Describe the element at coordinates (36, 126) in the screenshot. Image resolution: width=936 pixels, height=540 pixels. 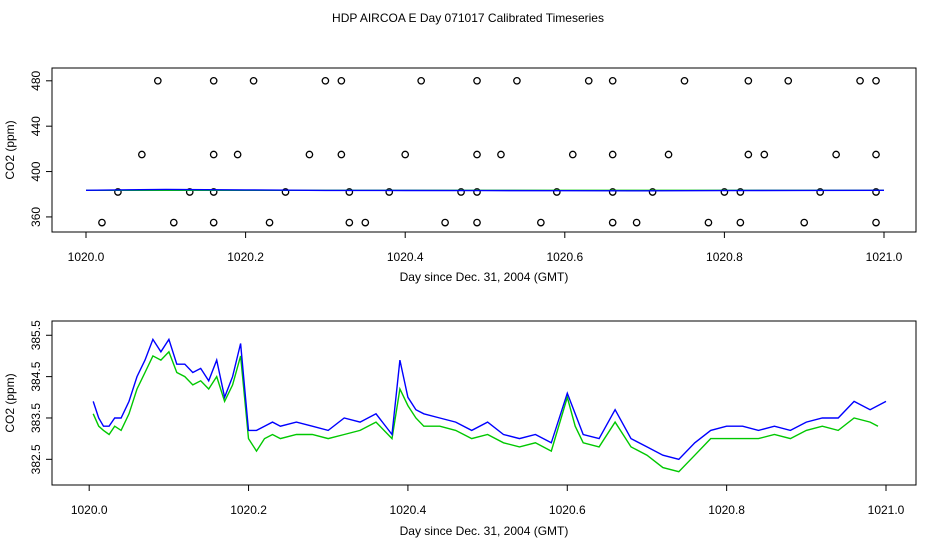
I see `top-y-tick-label: 440` at that location.